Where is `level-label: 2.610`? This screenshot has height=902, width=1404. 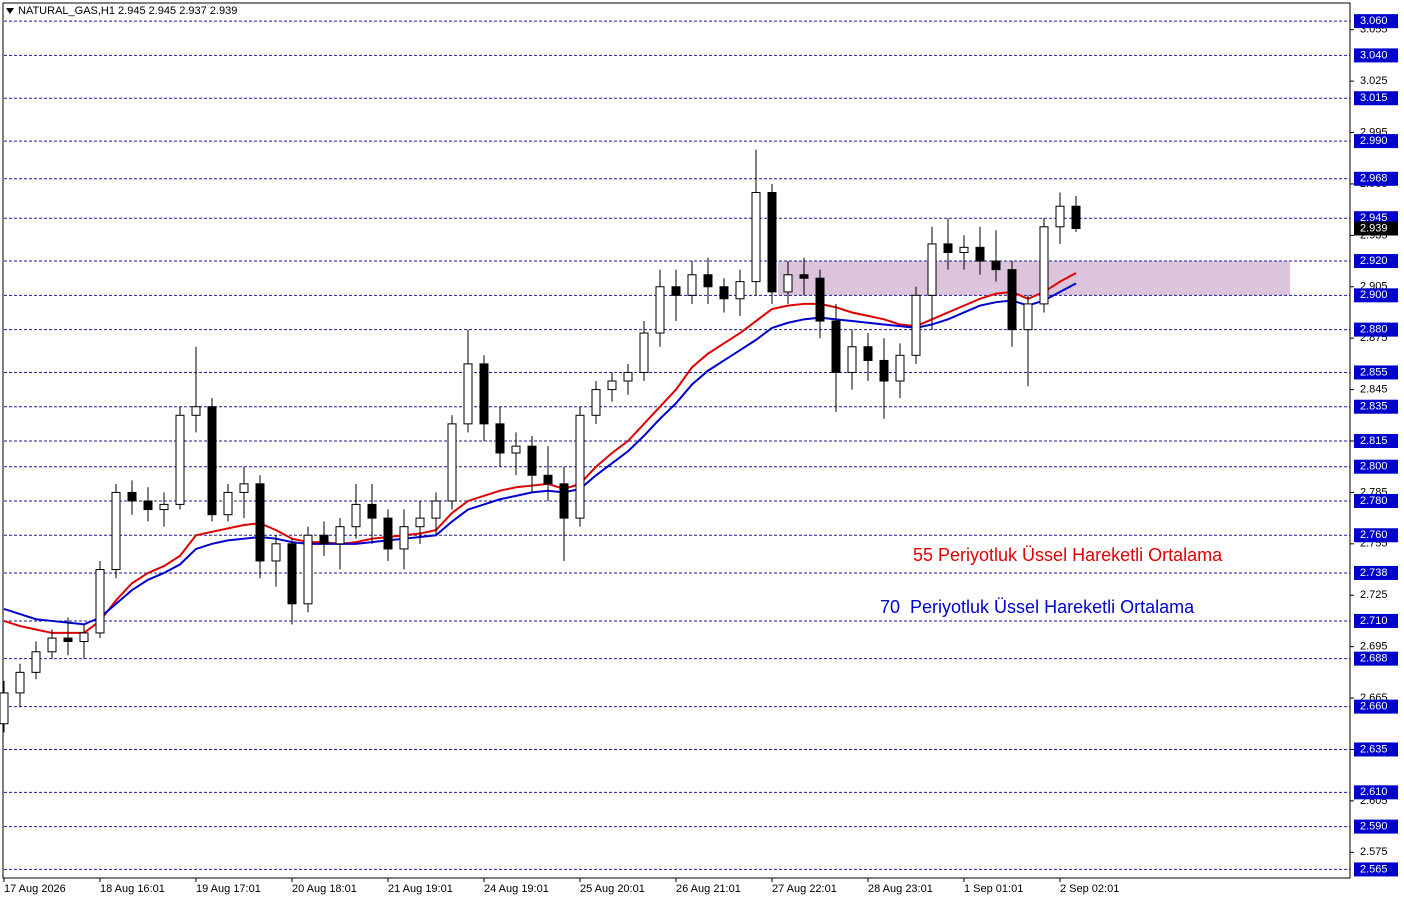 level-label: 2.610 is located at coordinates (1374, 792).